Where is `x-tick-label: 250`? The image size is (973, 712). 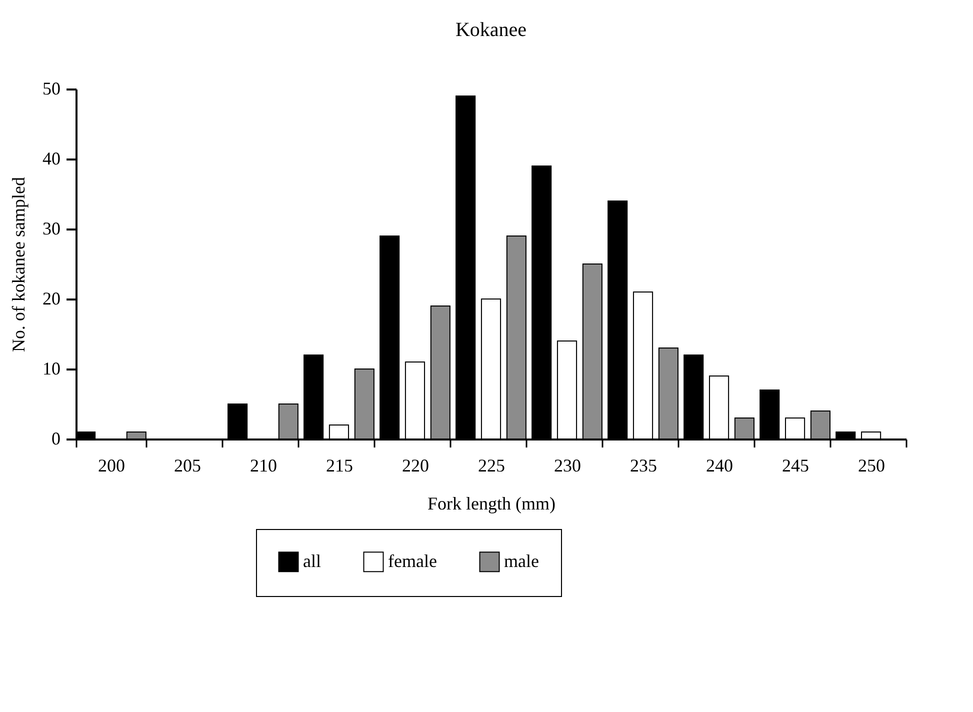 x-tick-label: 250 is located at coordinates (872, 466).